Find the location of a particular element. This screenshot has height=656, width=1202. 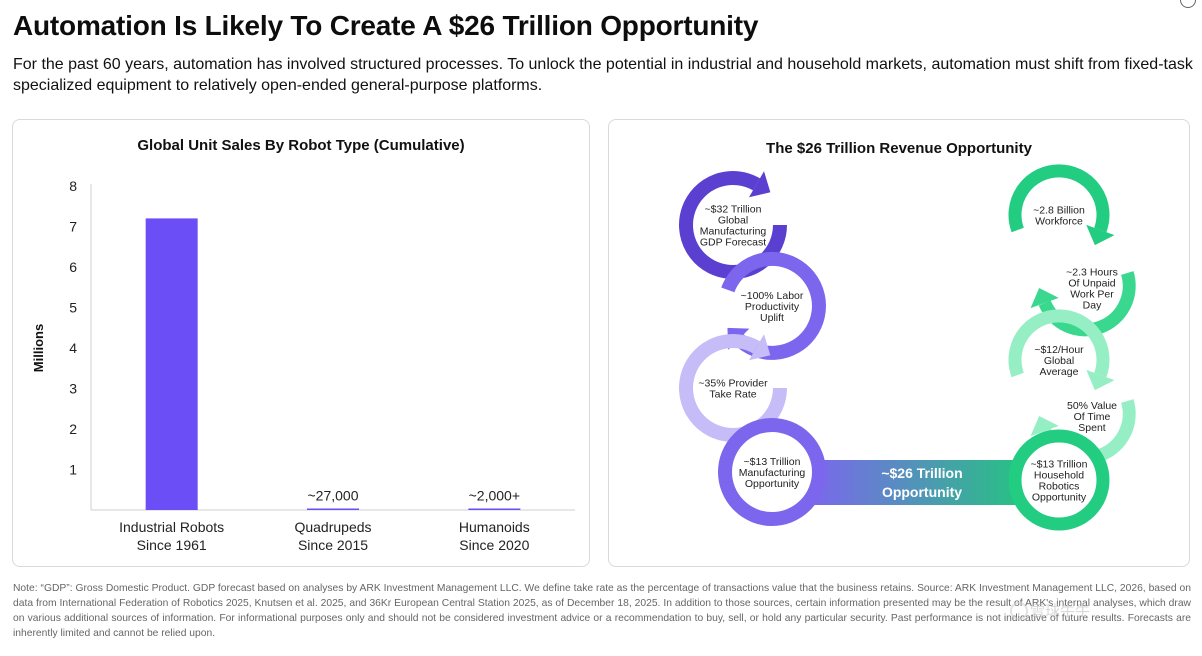

y-tick-label: 5 is located at coordinates (73, 308).